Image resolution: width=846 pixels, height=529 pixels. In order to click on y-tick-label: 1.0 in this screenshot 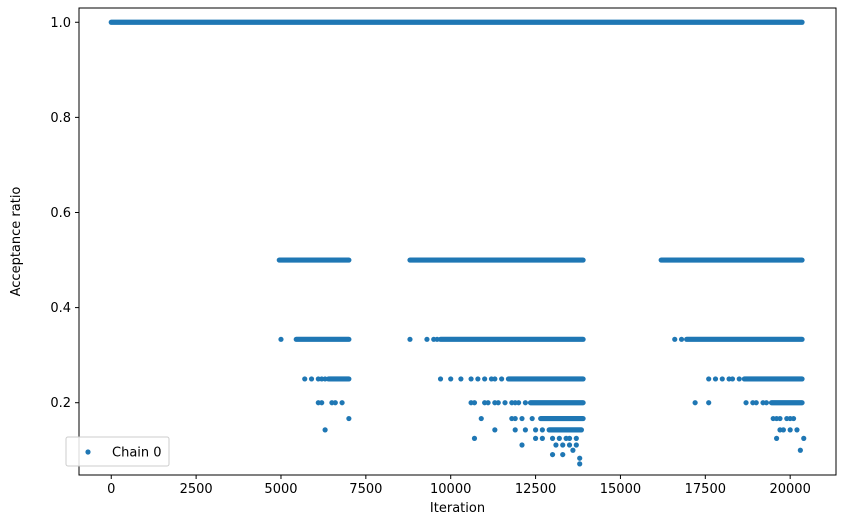, I will do `click(60, 23)`.